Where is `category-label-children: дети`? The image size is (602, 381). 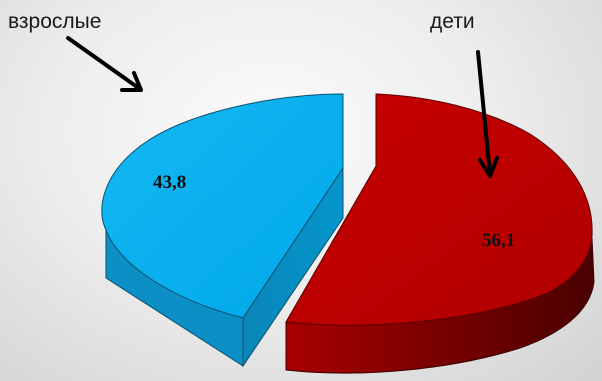 category-label-children: дети is located at coordinates (452, 21).